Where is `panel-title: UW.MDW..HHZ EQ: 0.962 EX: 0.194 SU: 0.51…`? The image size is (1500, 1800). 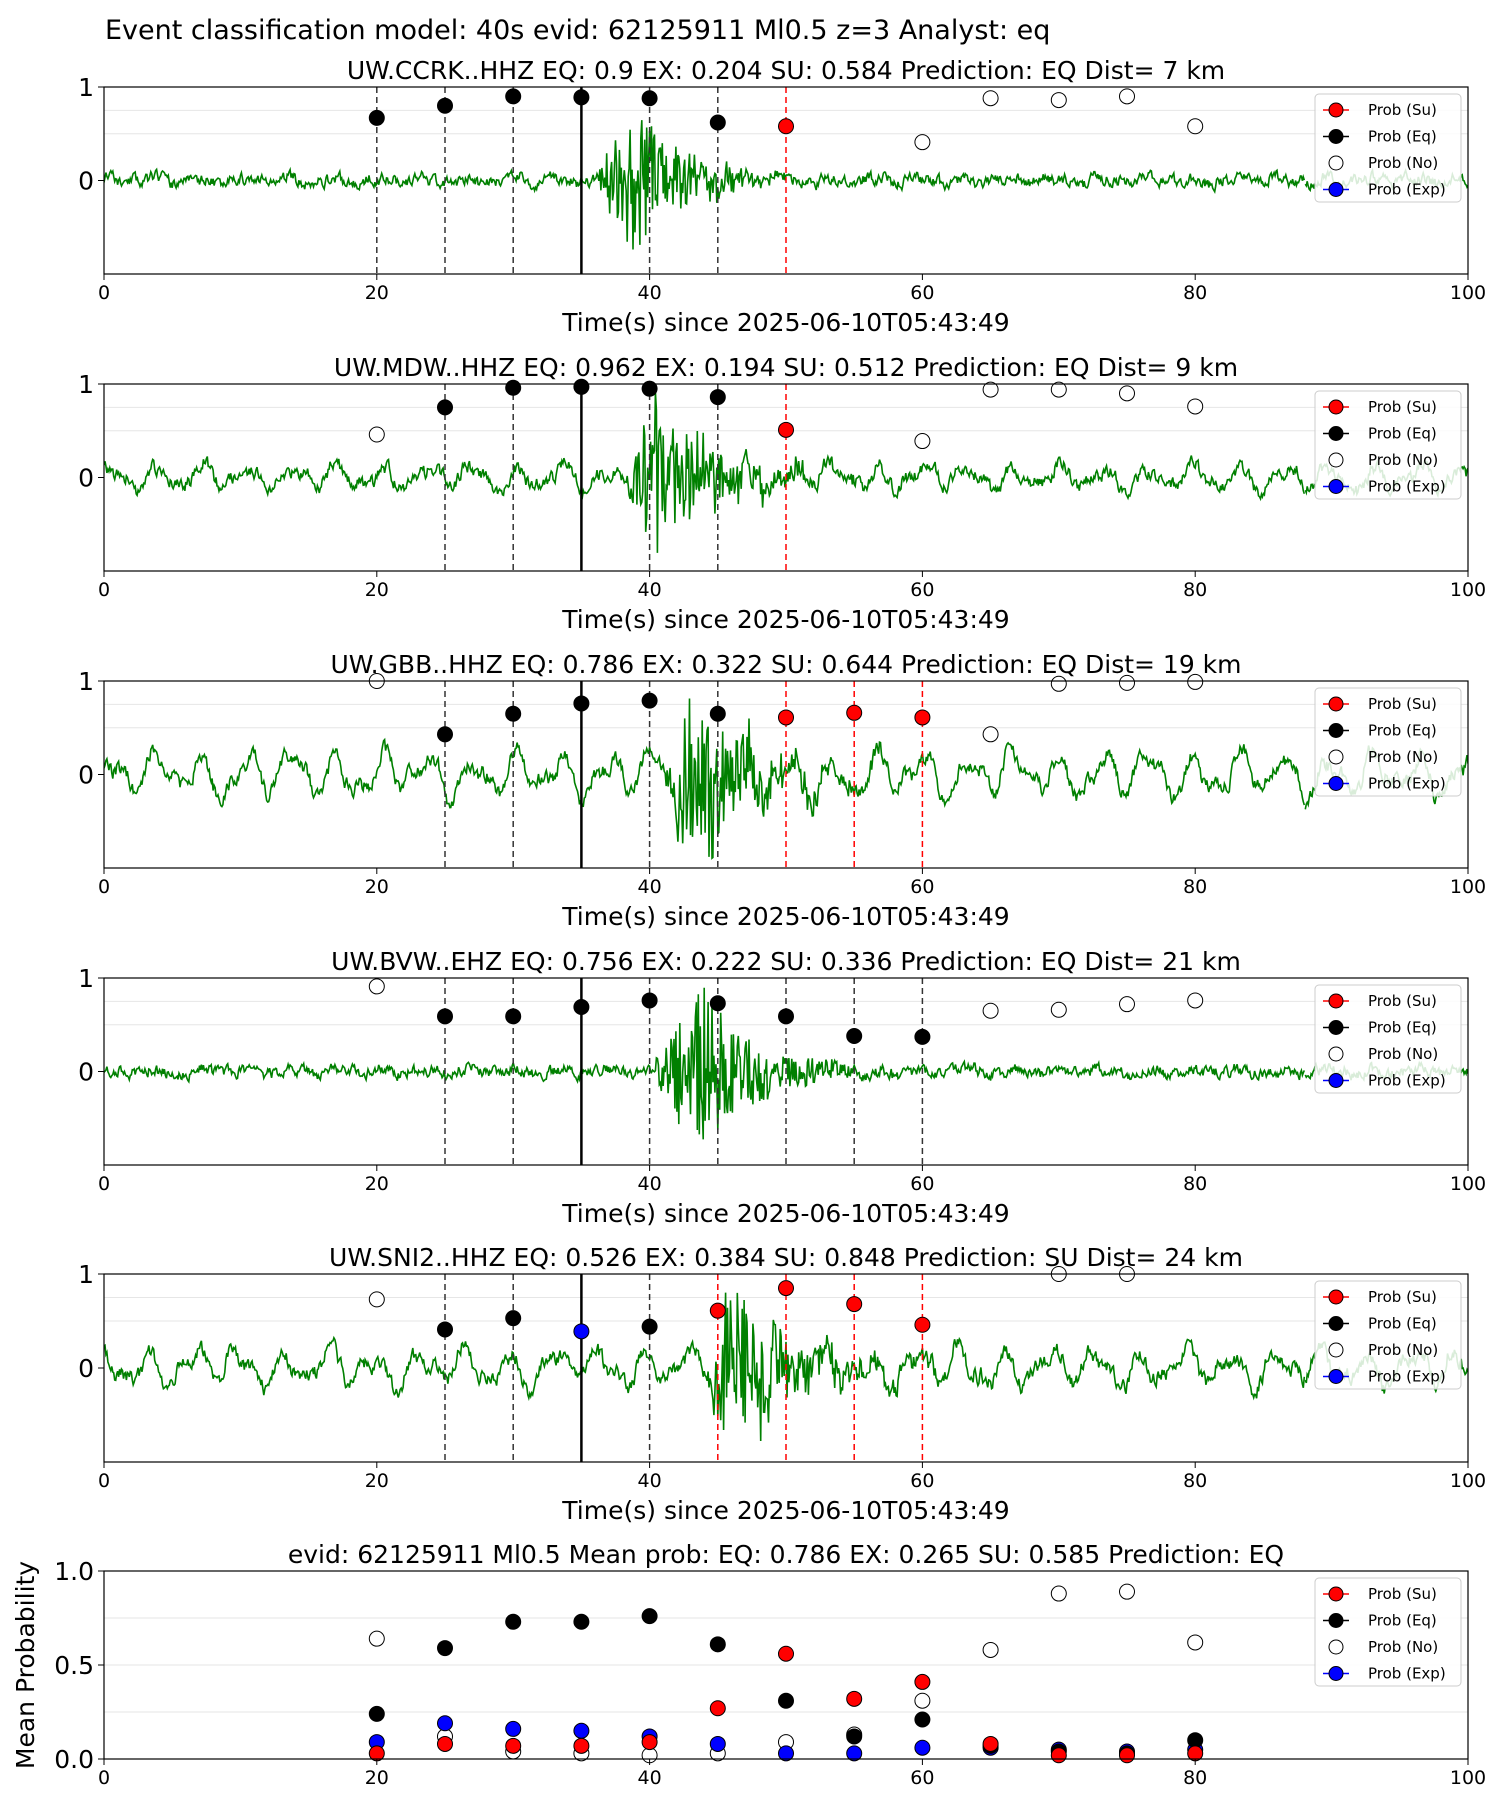 panel-title: UW.MDW..HHZ EQ: 0.962 EX: 0.194 SU: 0.51… is located at coordinates (786, 367).